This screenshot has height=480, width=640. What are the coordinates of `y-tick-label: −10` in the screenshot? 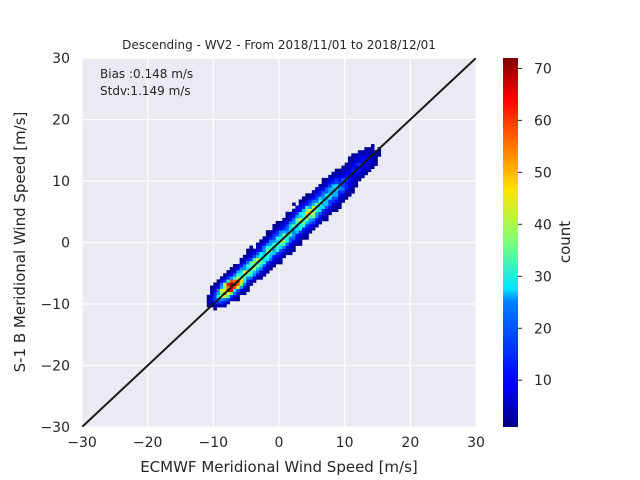 It's located at (55, 305).